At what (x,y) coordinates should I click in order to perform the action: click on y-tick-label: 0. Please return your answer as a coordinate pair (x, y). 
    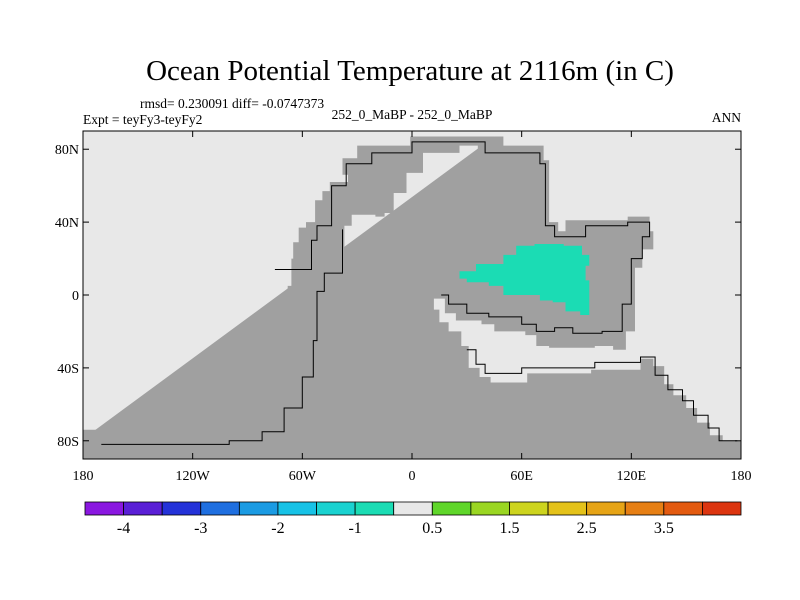
    Looking at the image, I should click on (75, 296).